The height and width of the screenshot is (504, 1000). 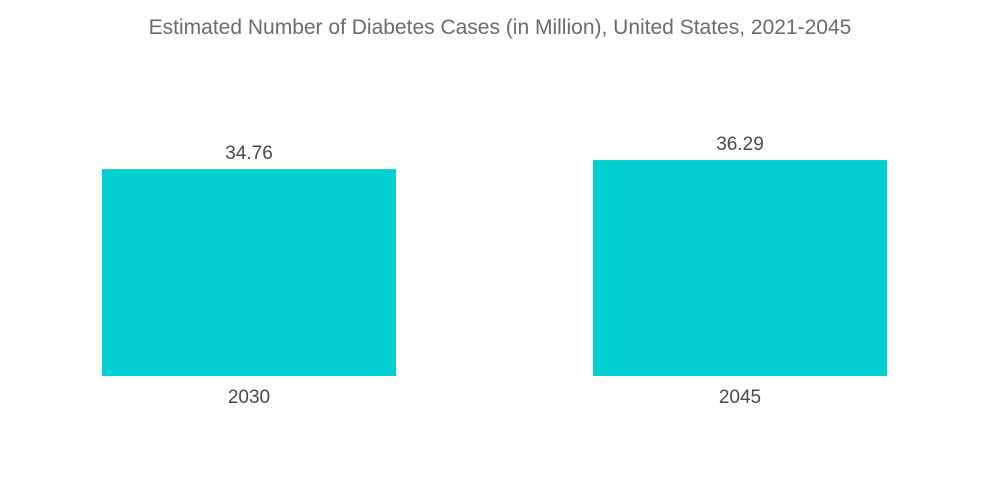 What do you see at coordinates (740, 144) in the screenshot?
I see `value-label-2045: 36.29` at bounding box center [740, 144].